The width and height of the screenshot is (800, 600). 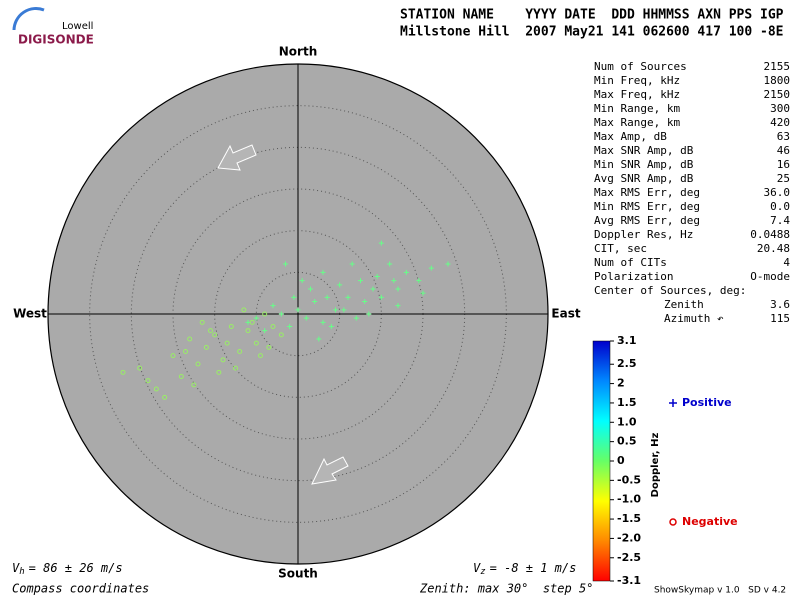 What do you see at coordinates (627, 340) in the screenshot?
I see `colorbar-tick-label: 3.1` at bounding box center [627, 340].